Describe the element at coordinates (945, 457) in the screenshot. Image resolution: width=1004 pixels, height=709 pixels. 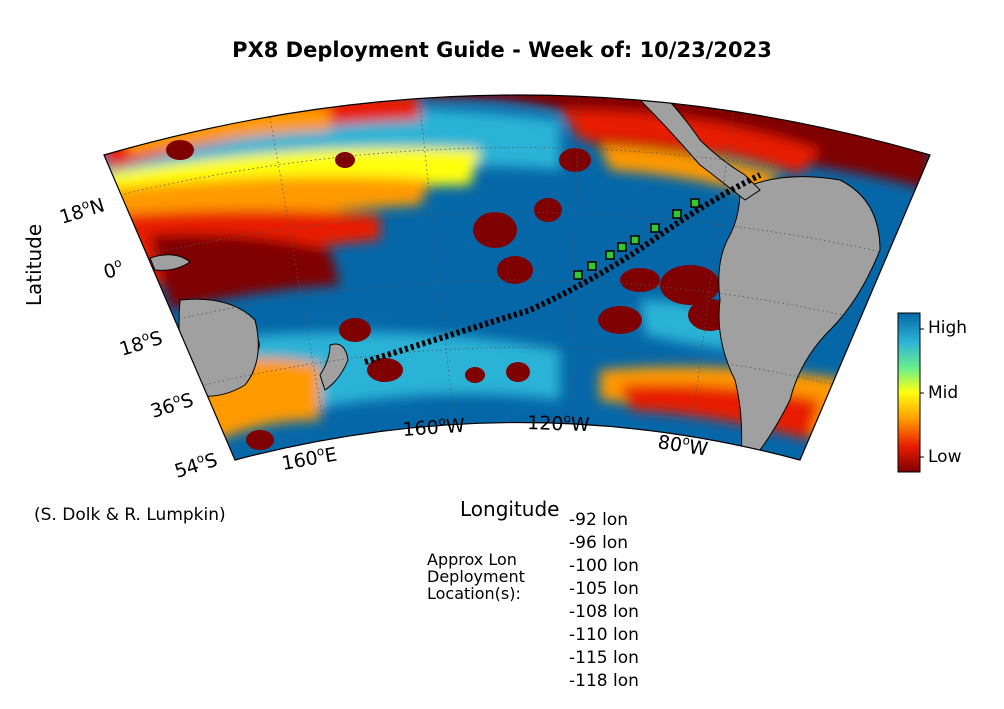
I see `colorbar-low-label: Low` at that location.